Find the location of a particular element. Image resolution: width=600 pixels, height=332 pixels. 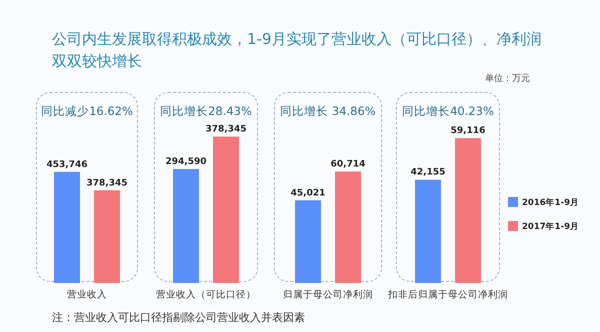

legend-label: 2017年1-9月 is located at coordinates (551, 227).